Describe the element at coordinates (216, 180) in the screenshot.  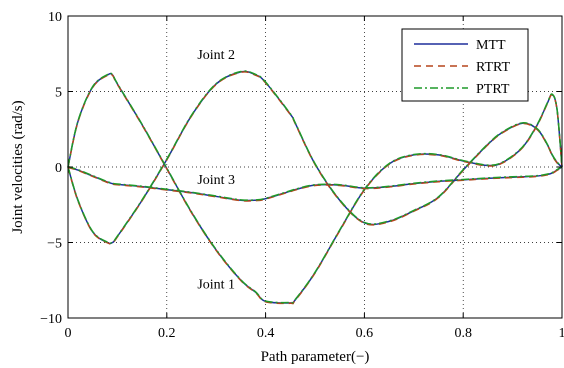
I see `annotation-joint-3: Joint 3` at that location.